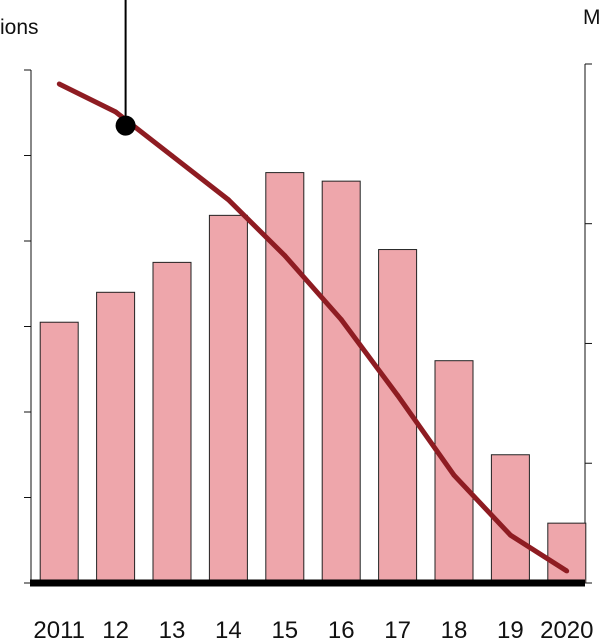 Image resolution: width=603 pixels, height=640 pixels. I want to click on annotation-marker, so click(125, 68).